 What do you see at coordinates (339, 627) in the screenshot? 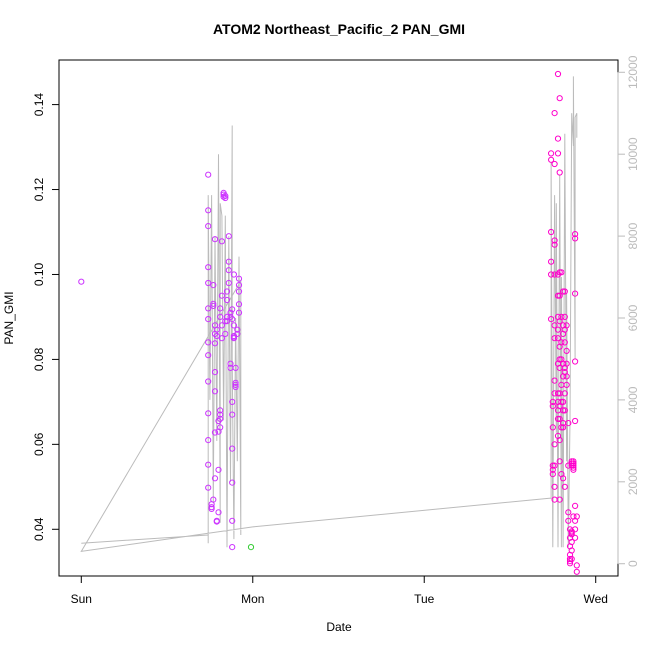
I see `x-axis-label: Date` at bounding box center [339, 627].